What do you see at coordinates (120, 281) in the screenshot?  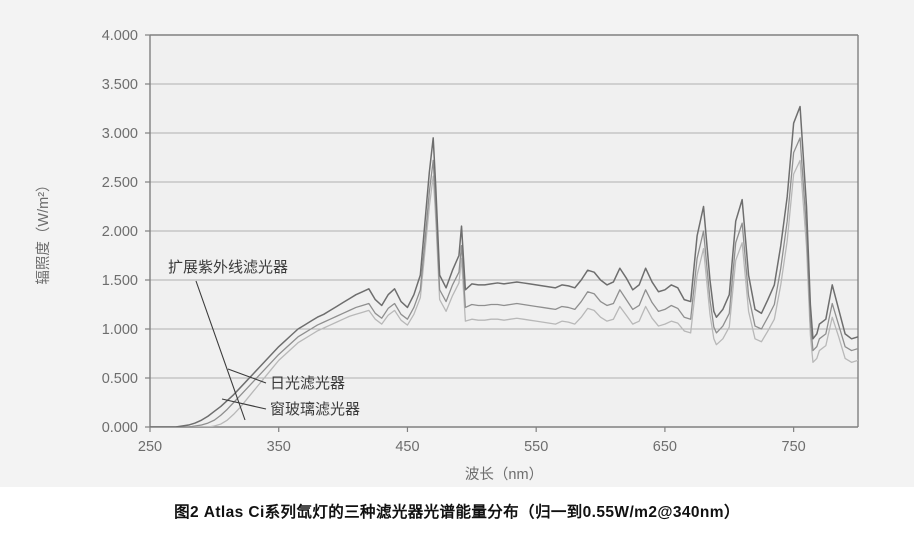 I see `y-tick-label: 1.500` at bounding box center [120, 281].